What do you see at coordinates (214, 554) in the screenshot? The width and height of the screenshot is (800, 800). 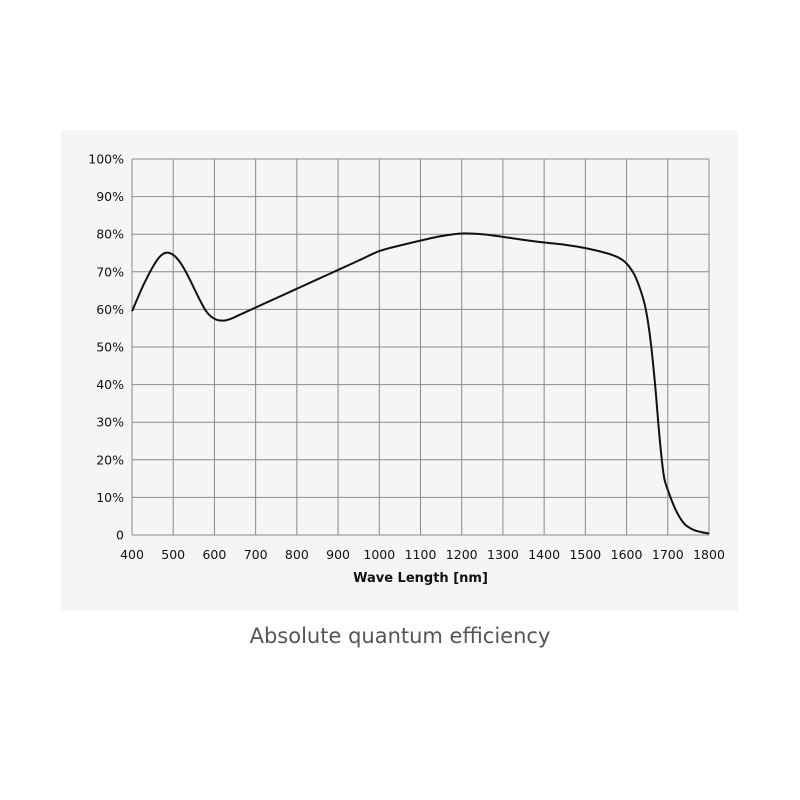 I see `x-tick-label: 600` at bounding box center [214, 554].